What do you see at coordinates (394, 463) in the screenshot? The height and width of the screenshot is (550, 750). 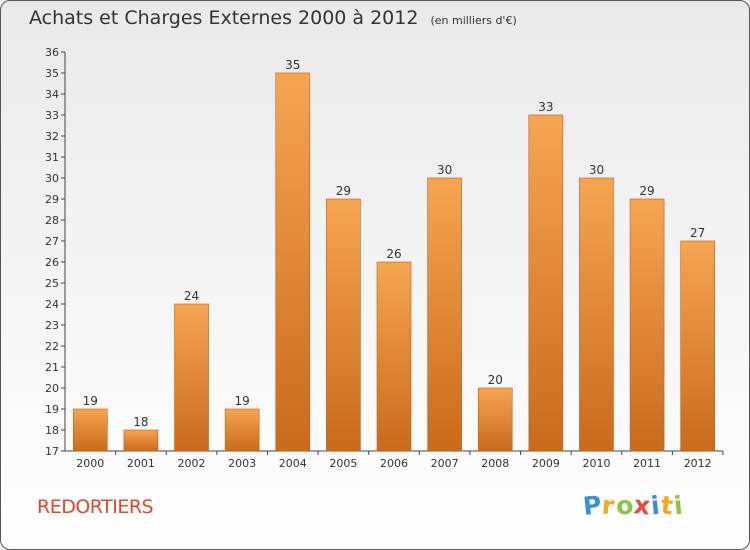 I see `x-tick-label: 2006` at bounding box center [394, 463].